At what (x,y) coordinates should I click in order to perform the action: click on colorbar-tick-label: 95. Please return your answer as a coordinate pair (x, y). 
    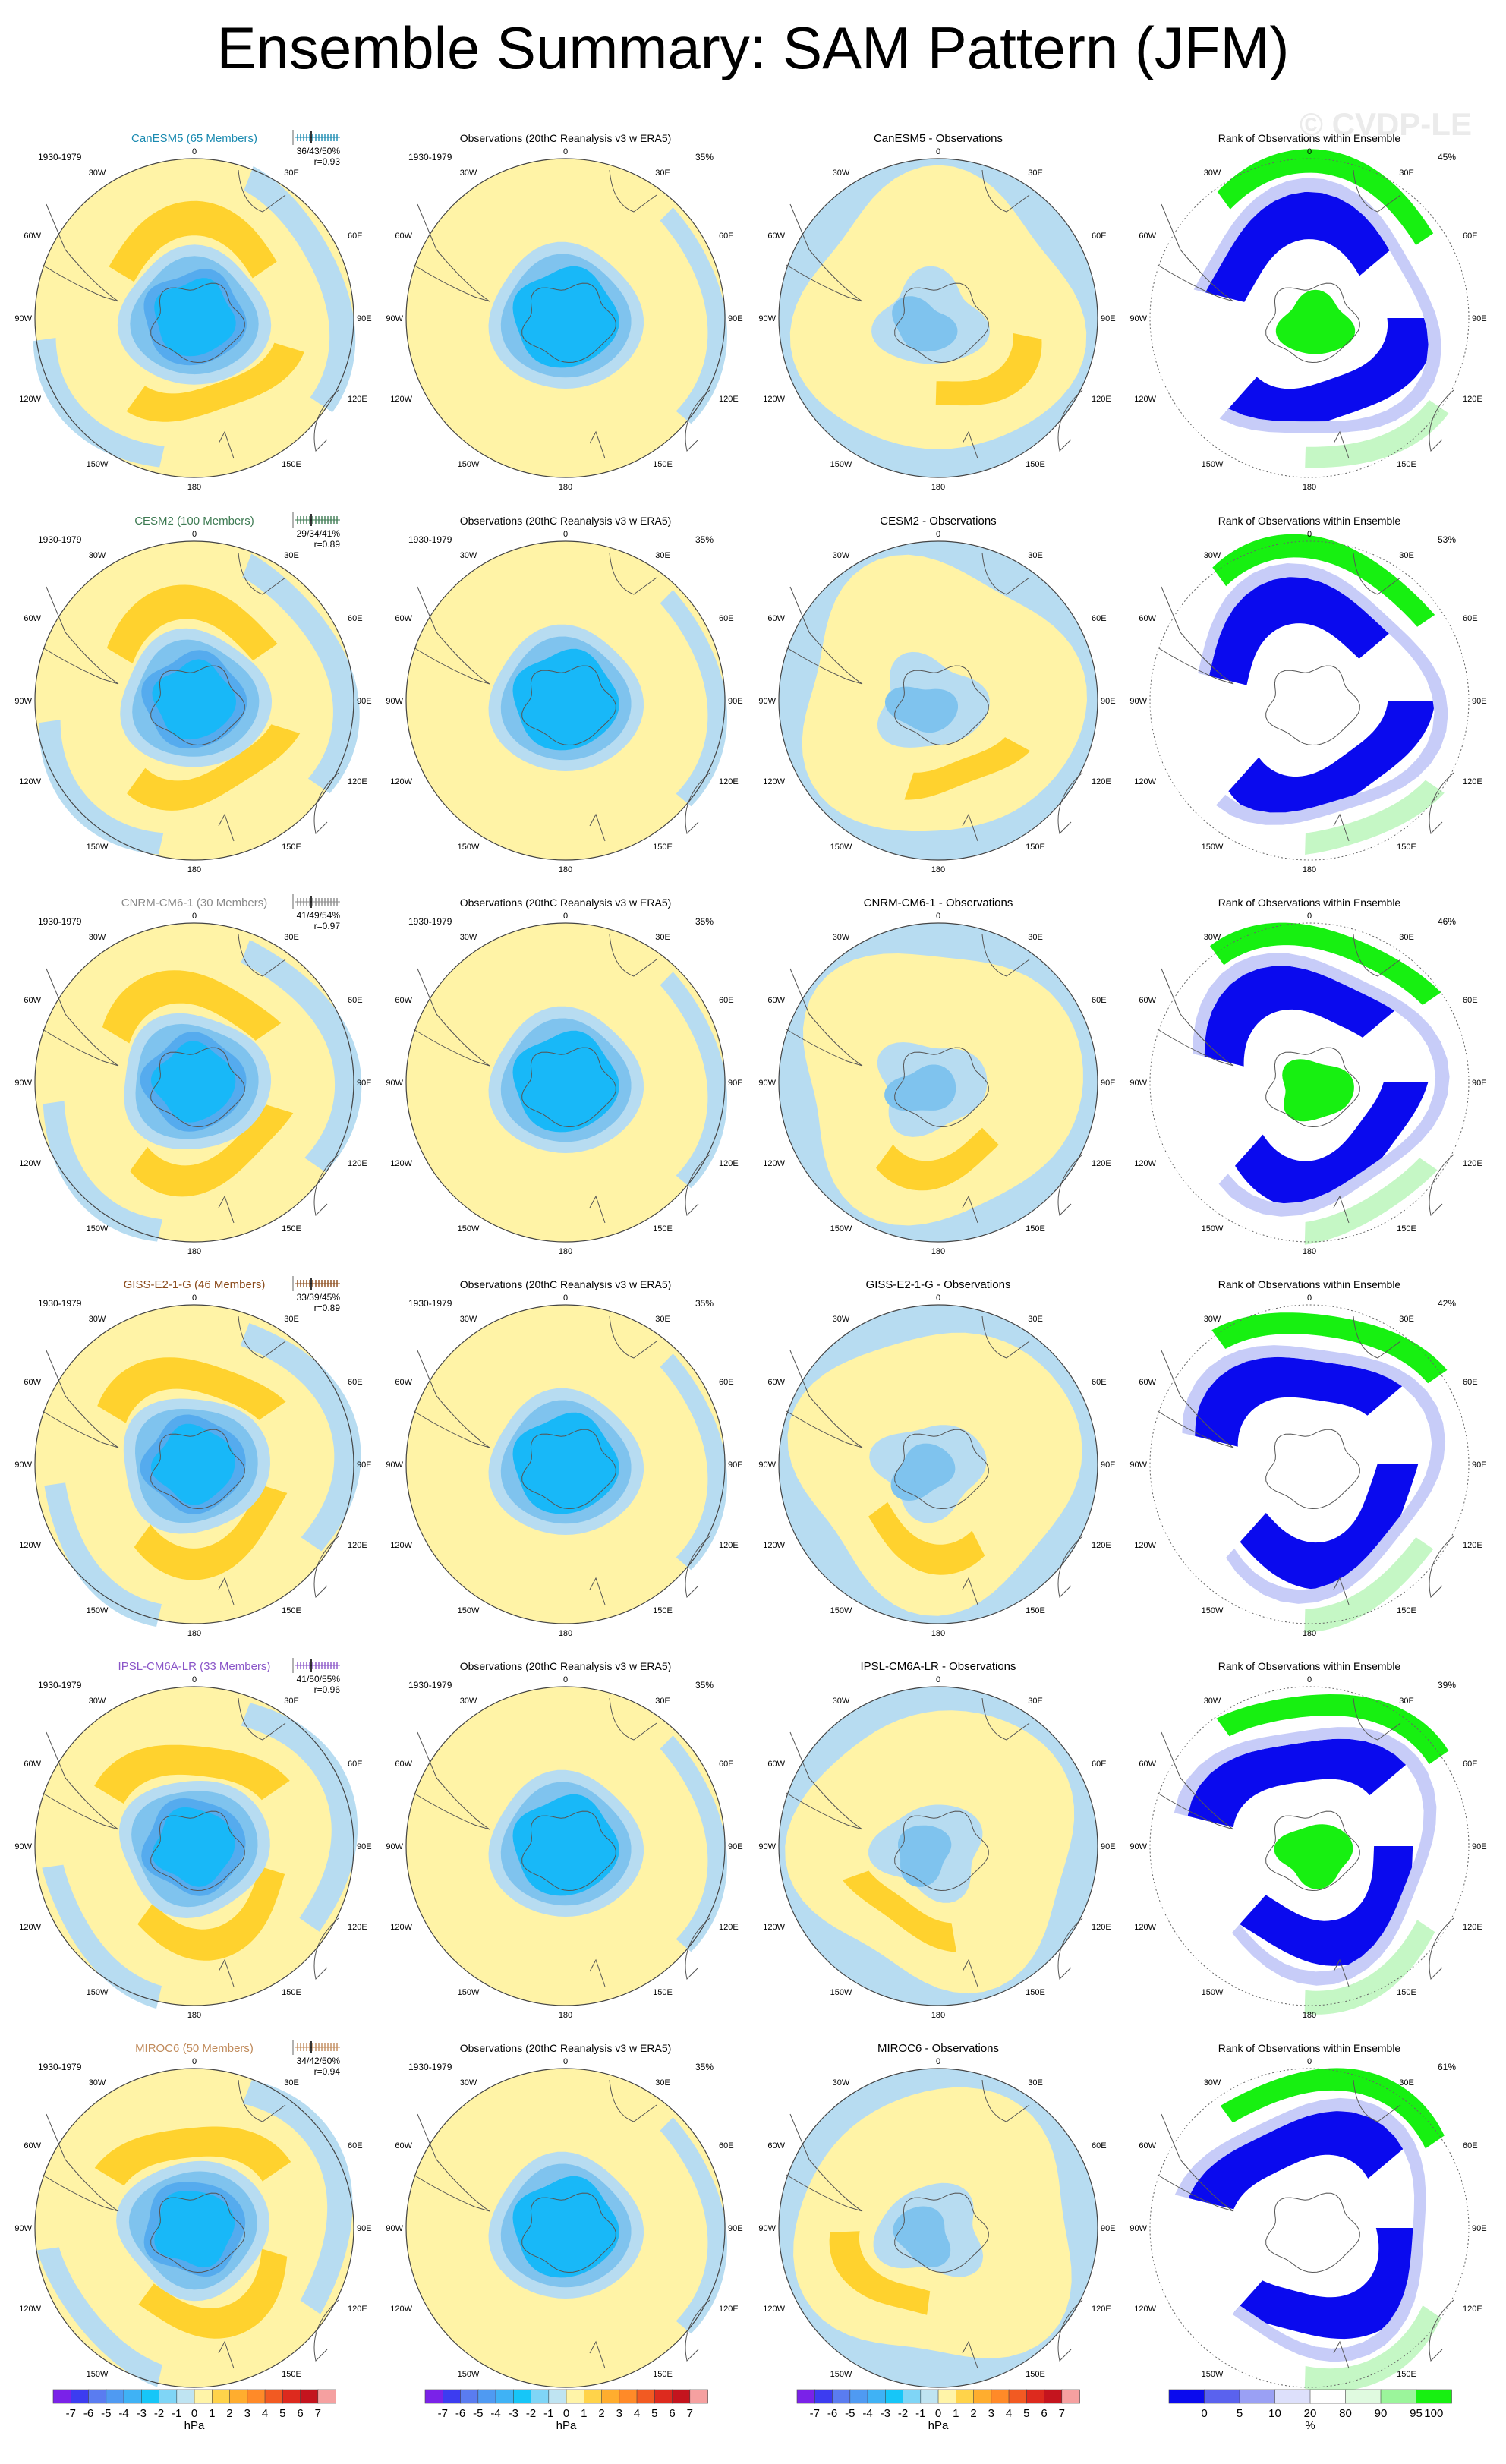
    Looking at the image, I should click on (1416, 2414).